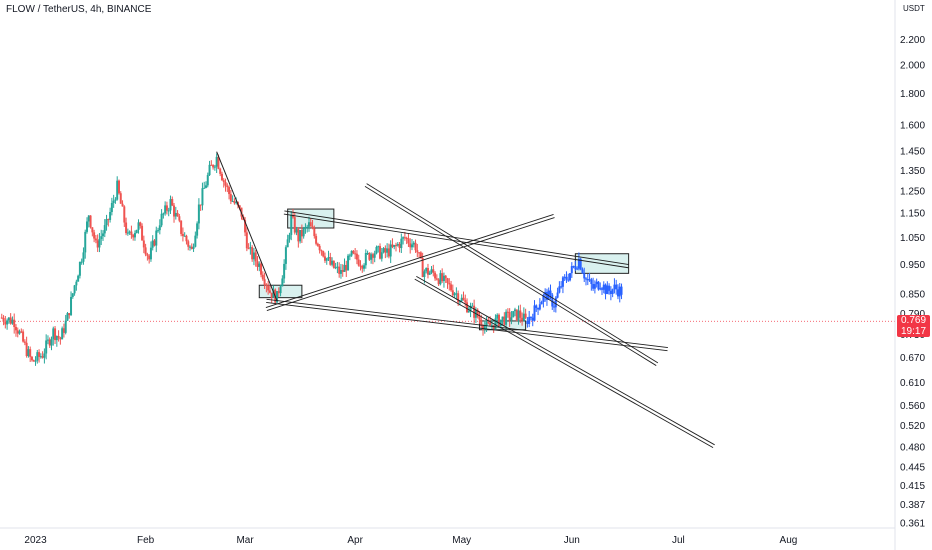 Image resolution: width=932 pixels, height=550 pixels. What do you see at coordinates (912, 468) in the screenshot?
I see `price-tick-label: 0.445` at bounding box center [912, 468].